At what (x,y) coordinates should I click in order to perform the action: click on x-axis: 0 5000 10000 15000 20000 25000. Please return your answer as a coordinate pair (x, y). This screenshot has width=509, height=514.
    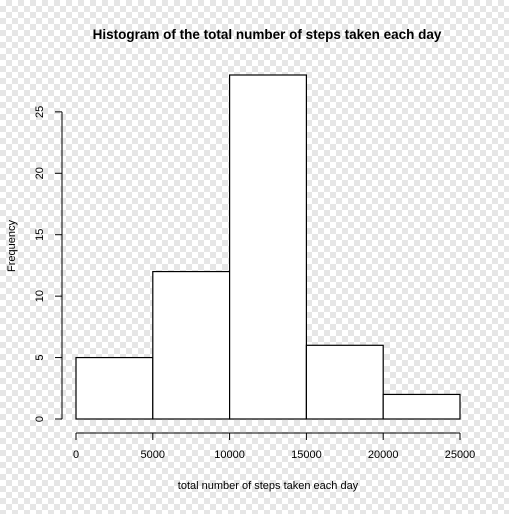
    Looking at the image, I should click on (274, 446).